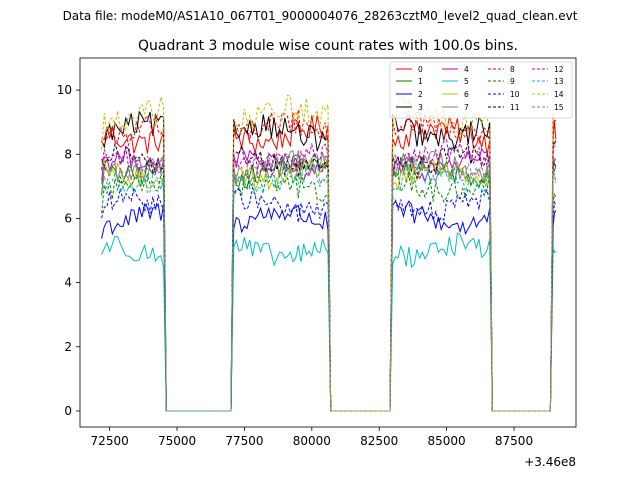 The height and width of the screenshot is (480, 640). I want to click on y-tick-label: 8, so click(68, 154).